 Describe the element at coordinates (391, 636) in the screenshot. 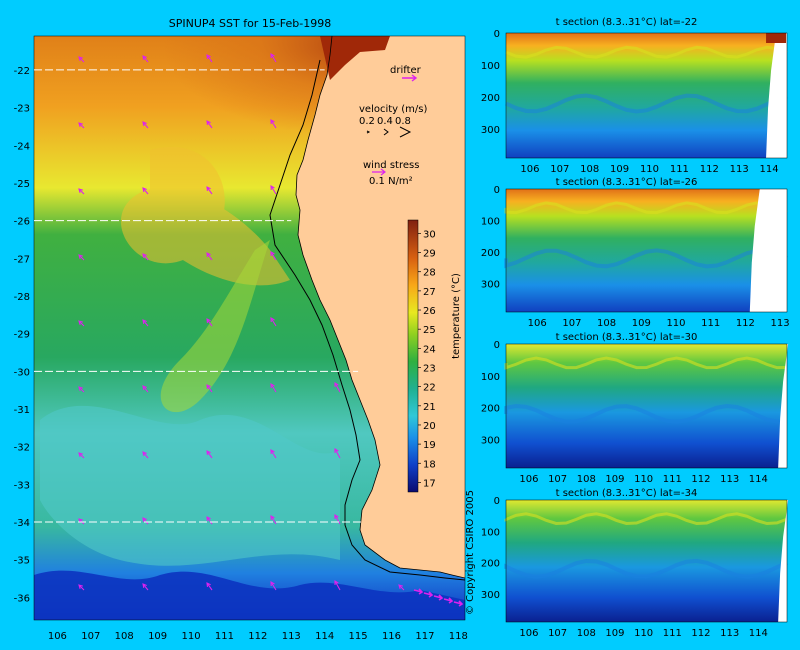

I see `map-x-tick-116: 116` at that location.